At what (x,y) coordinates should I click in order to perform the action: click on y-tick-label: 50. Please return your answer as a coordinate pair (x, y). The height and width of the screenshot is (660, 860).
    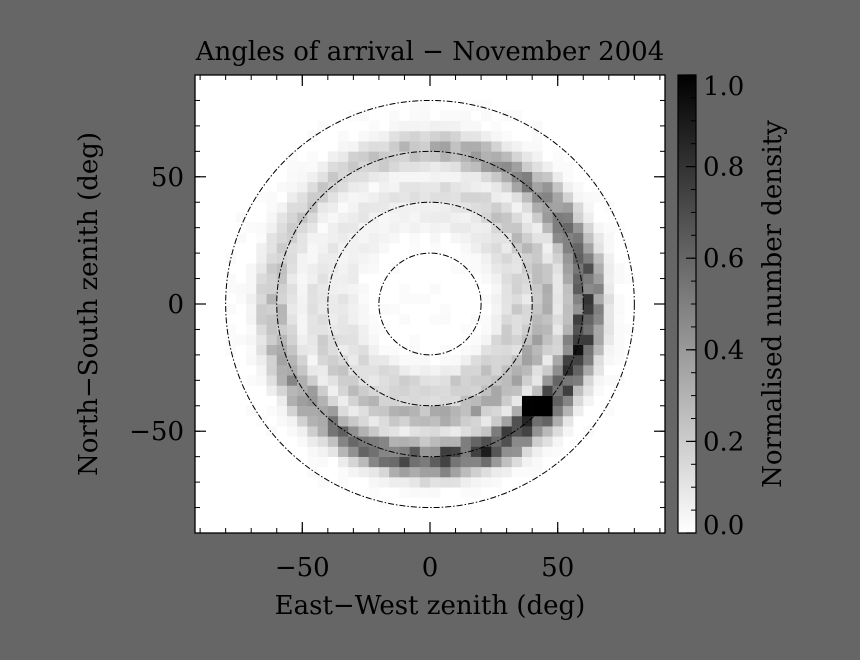
    Looking at the image, I should click on (167, 178).